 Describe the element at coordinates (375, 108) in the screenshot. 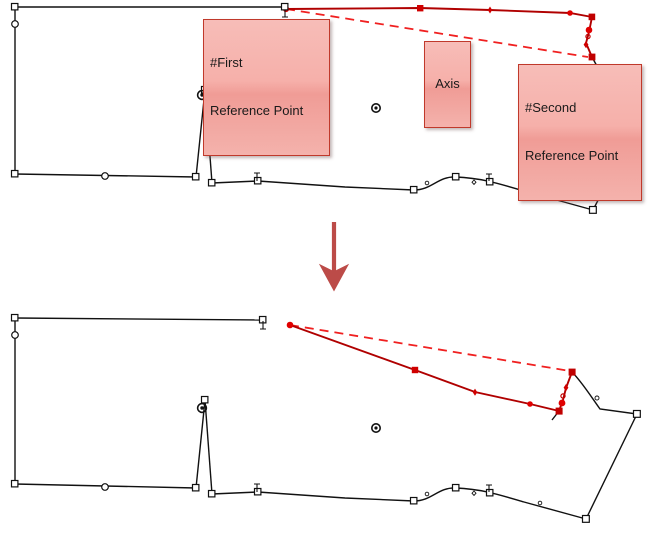

I see `grain-marker-before` at that location.